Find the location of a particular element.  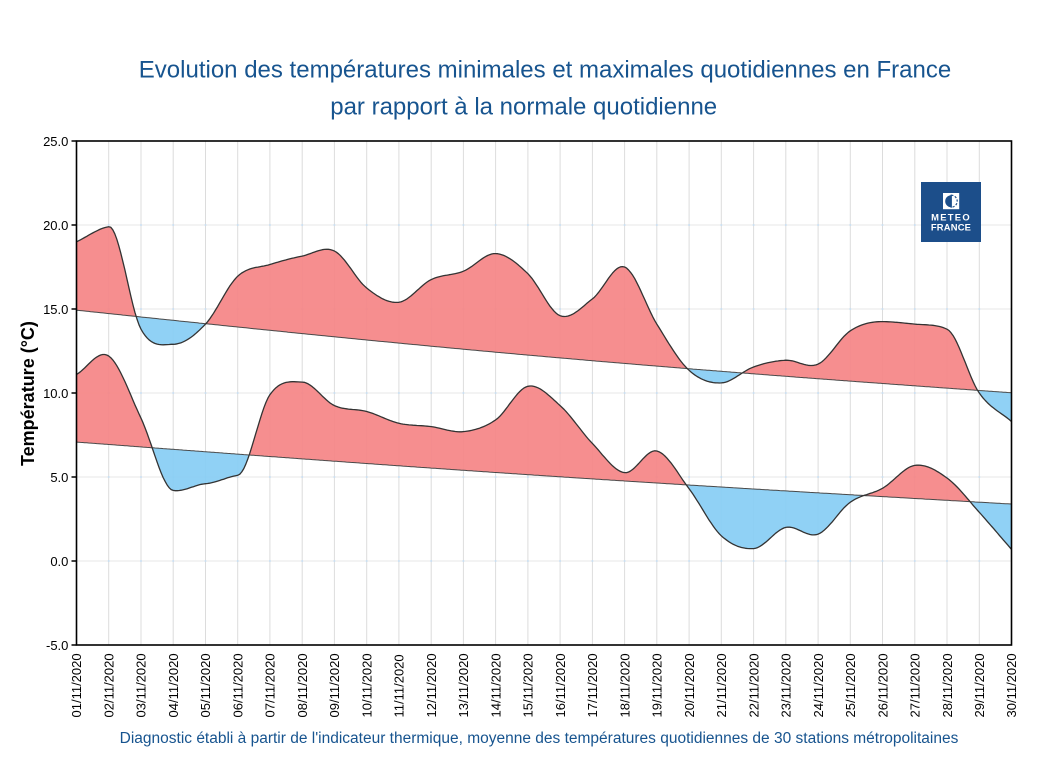

svg-text: 26/11/2020 is located at coordinates (882, 685).